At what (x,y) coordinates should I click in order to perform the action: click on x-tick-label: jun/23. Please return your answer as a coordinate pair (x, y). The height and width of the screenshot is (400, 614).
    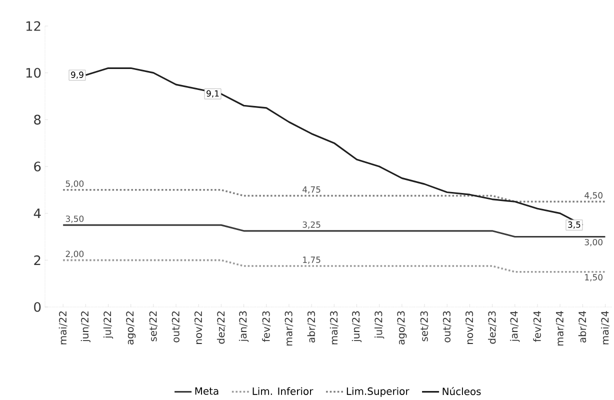
    Looking at the image, I should click on (357, 326).